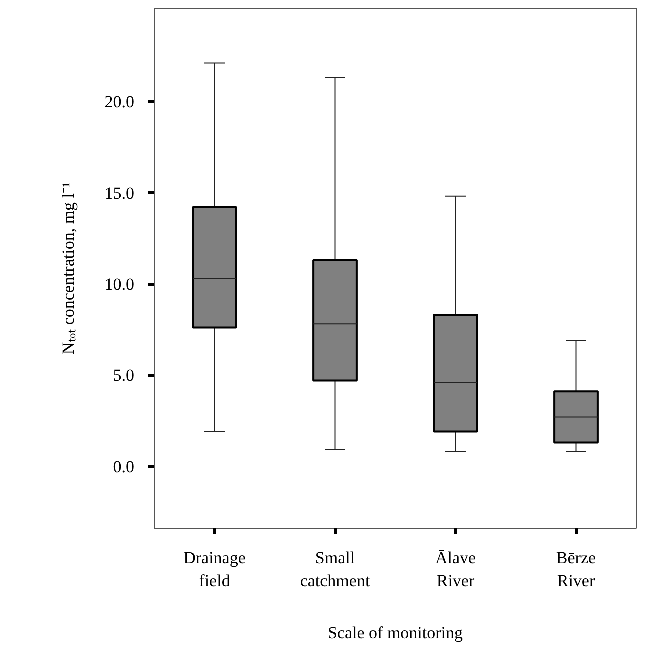 The height and width of the screenshot is (646, 664). I want to click on x-axis-title: Scale of monitoring, so click(396, 632).